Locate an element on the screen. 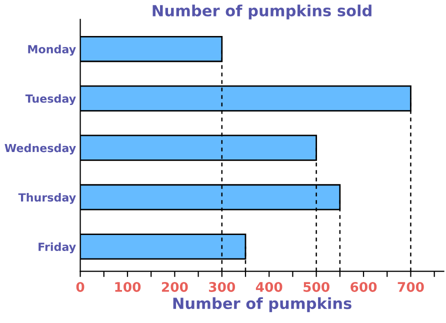 This screenshot has height=323, width=446. x-tick-label: 0 is located at coordinates (80, 287).